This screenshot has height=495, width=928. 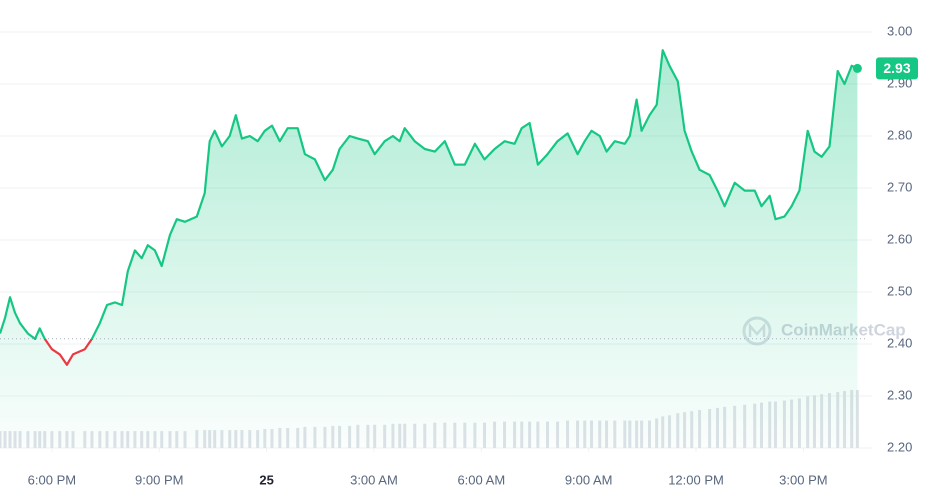 I want to click on x-tick-label: 9:00 PM, so click(x=159, y=479).